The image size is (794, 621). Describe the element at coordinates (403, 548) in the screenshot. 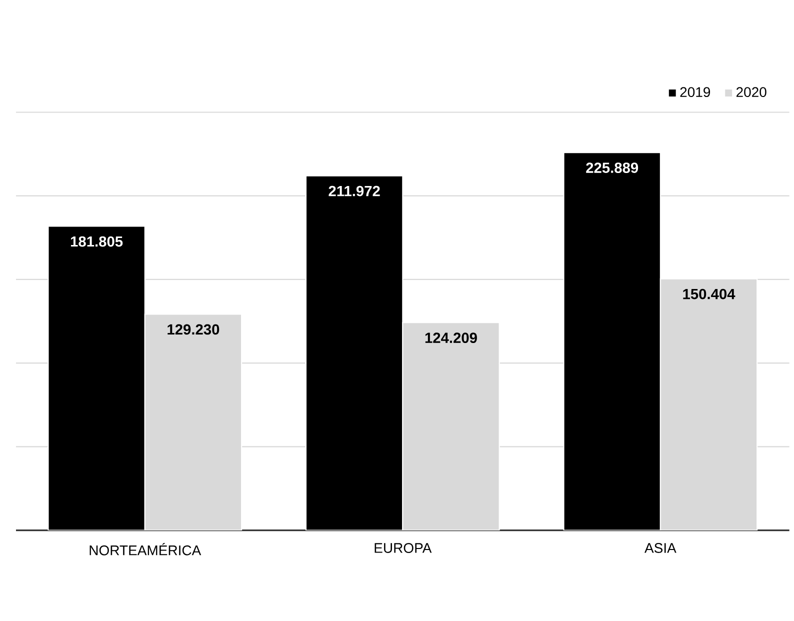

I see `x-tick-label: EUROPA` at that location.